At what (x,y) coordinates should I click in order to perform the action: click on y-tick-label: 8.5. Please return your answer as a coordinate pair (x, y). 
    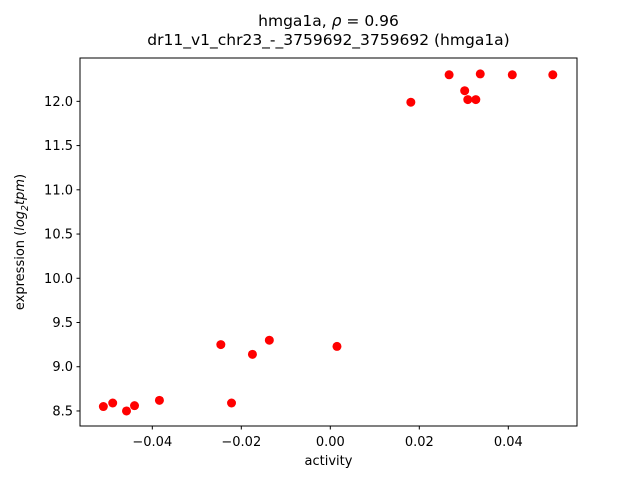
    Looking at the image, I should click on (62, 411).